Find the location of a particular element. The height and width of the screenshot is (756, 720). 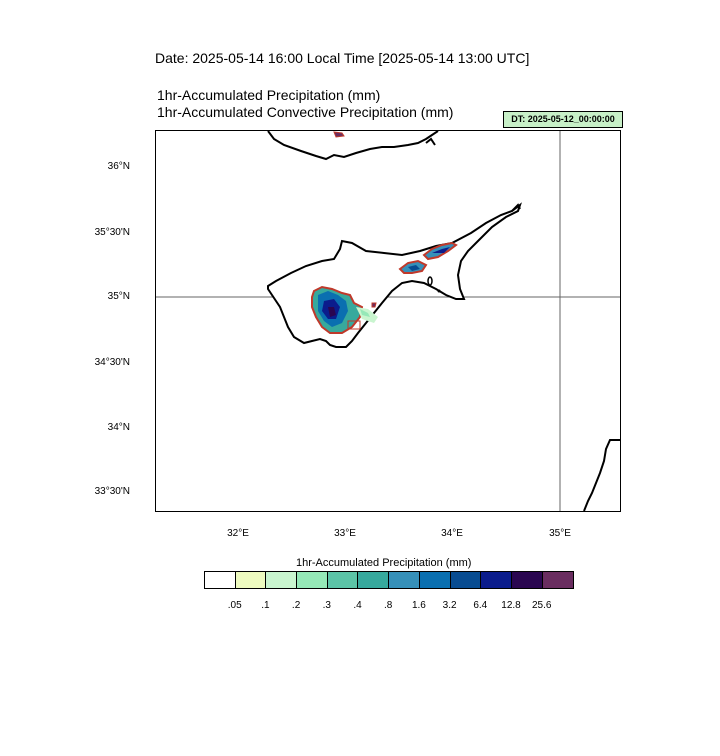

colorbar-label: 3.2 is located at coordinates (449, 605).